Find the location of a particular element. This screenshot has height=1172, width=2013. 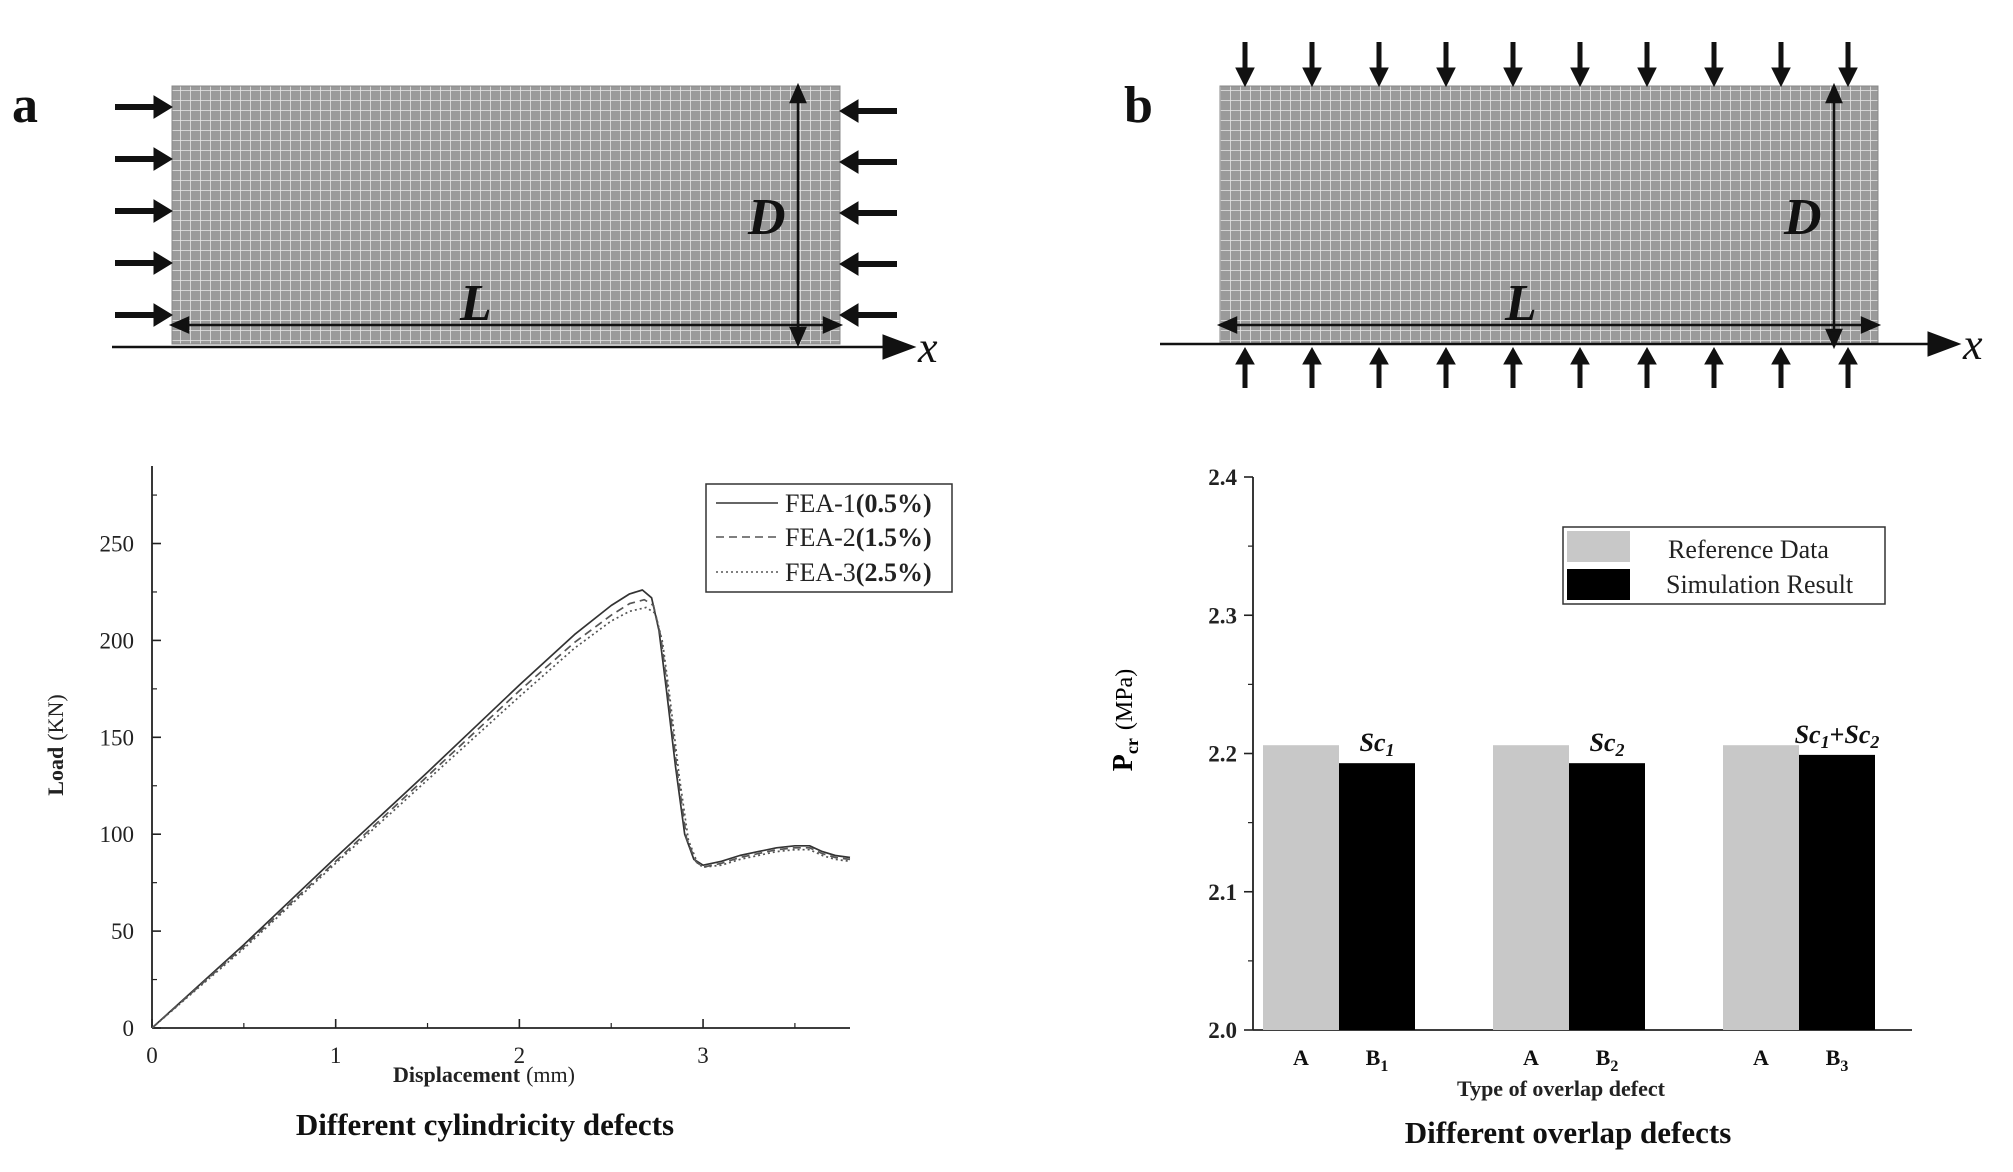

bar-y-tick-label: 2.3 is located at coordinates (1222, 615).